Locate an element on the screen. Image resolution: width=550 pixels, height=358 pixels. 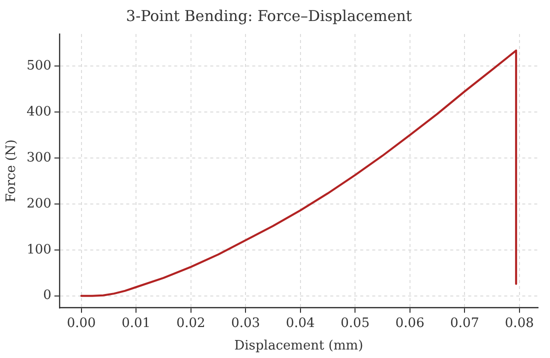
x-tick-label: 0.08 is located at coordinates (519, 323).